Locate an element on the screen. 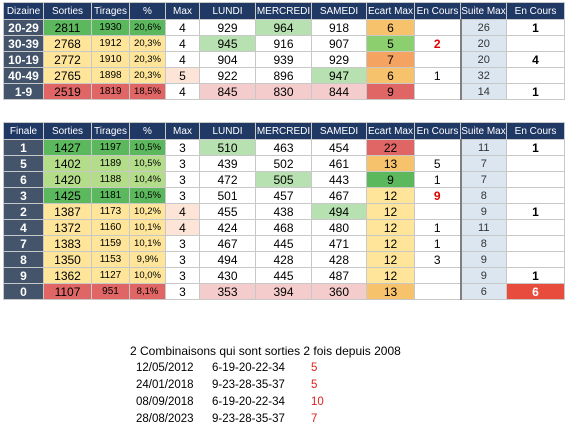  table-row: 20-29 2811 1930 20,6% 4 929 964 918 6 26 1 is located at coordinates (284, 27).